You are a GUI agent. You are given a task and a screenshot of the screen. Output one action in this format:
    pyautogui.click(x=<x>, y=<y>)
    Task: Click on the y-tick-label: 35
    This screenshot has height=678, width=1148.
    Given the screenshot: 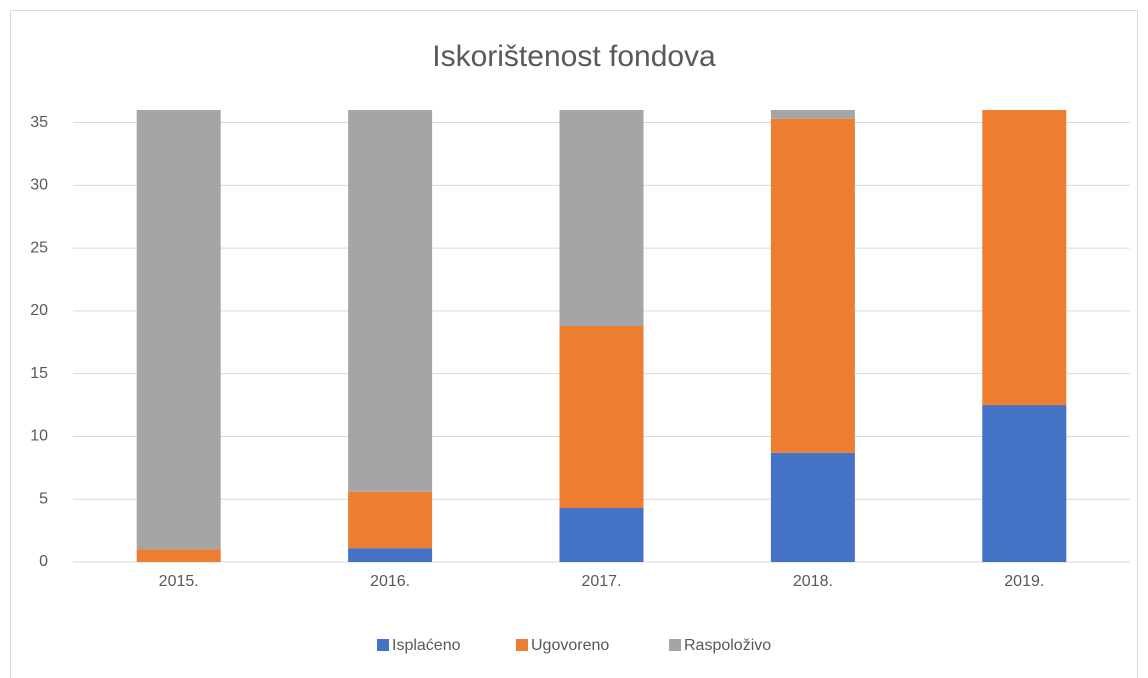 What is the action you would take?
    pyautogui.click(x=39, y=122)
    